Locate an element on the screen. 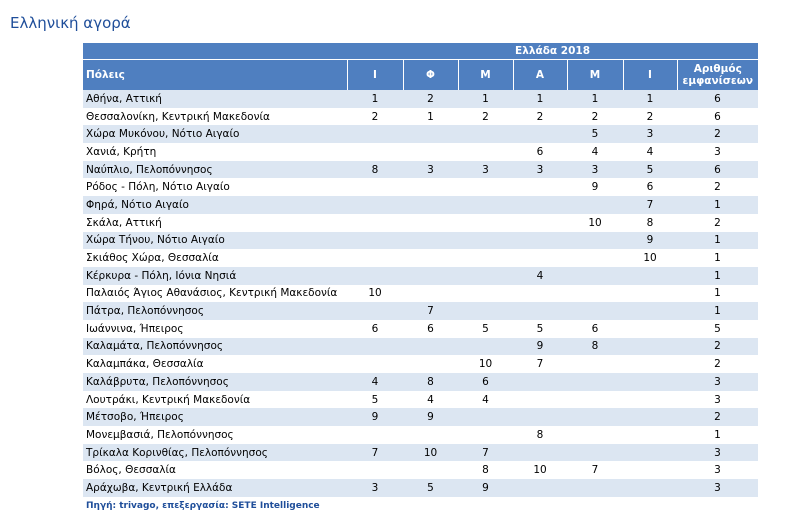 Image resolution: width=800 pixels, height=532 pixels. table-row: Βόλος, Θεσσαλία 8 10 7 3 is located at coordinates (420, 470).